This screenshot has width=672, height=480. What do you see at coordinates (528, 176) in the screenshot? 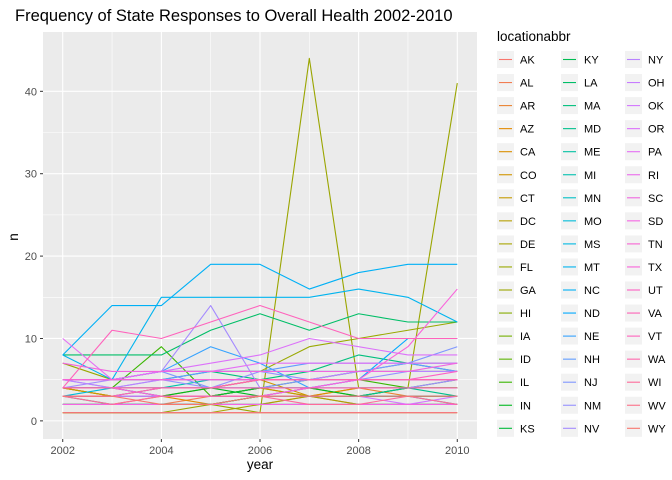
I see `legend-label: CO` at bounding box center [528, 176].